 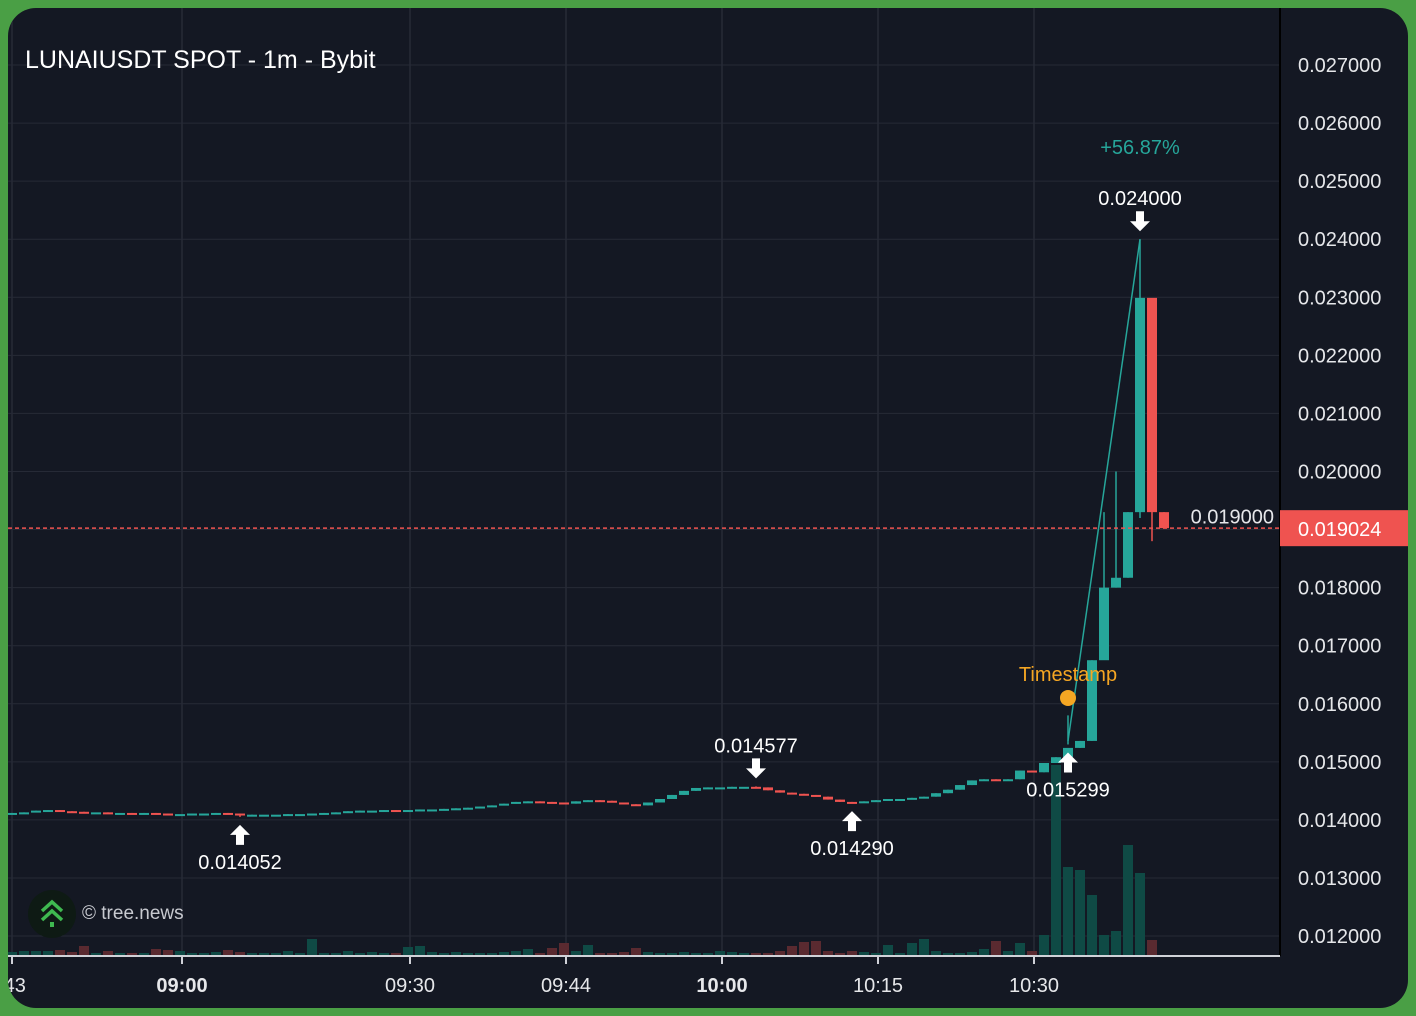 What do you see at coordinates (1339, 589) in the screenshot?
I see `y-tick-label: 0.018000` at bounding box center [1339, 589].